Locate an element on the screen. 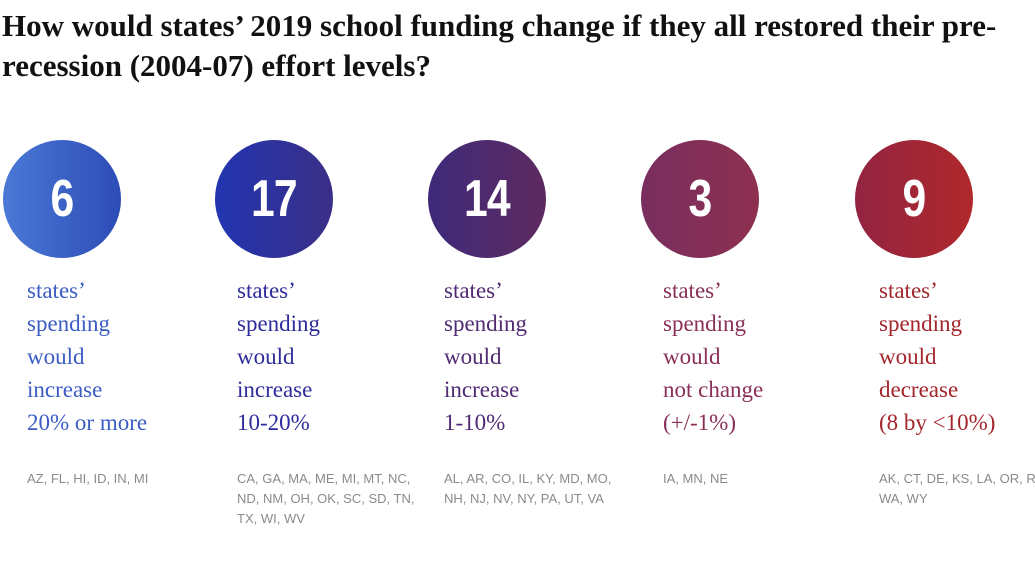 The image size is (1035, 570). count-value: 3 is located at coordinates (700, 199).